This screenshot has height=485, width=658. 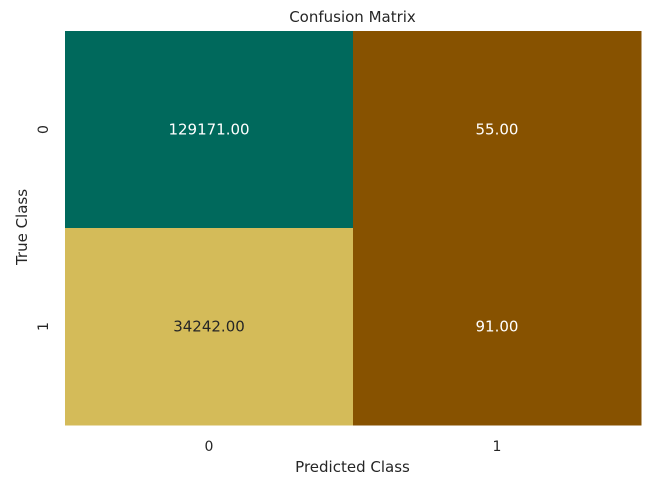 What do you see at coordinates (44, 129) in the screenshot?
I see `y-tick-label-0: 0` at bounding box center [44, 129].